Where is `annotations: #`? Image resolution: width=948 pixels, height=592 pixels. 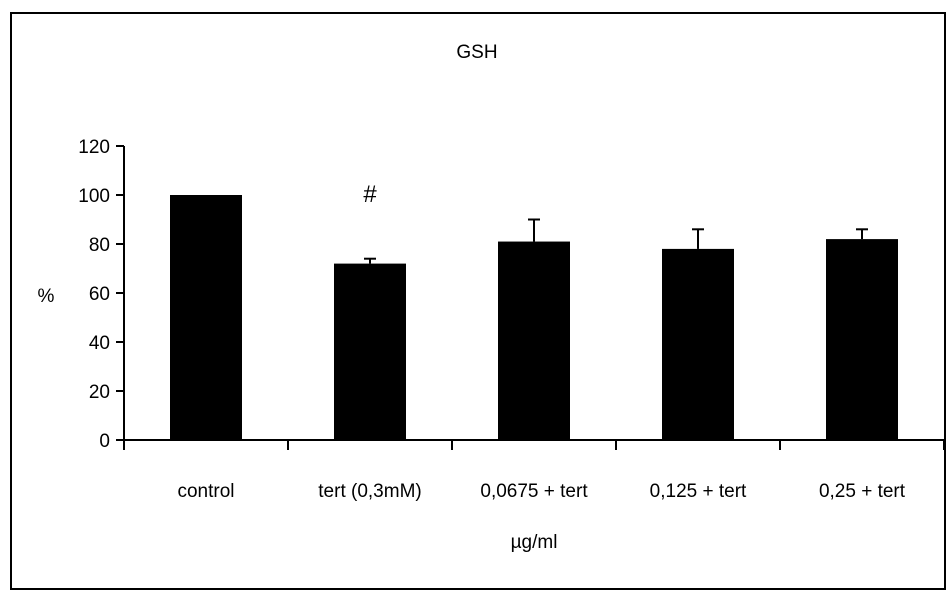
annotations: # is located at coordinates (370, 194).